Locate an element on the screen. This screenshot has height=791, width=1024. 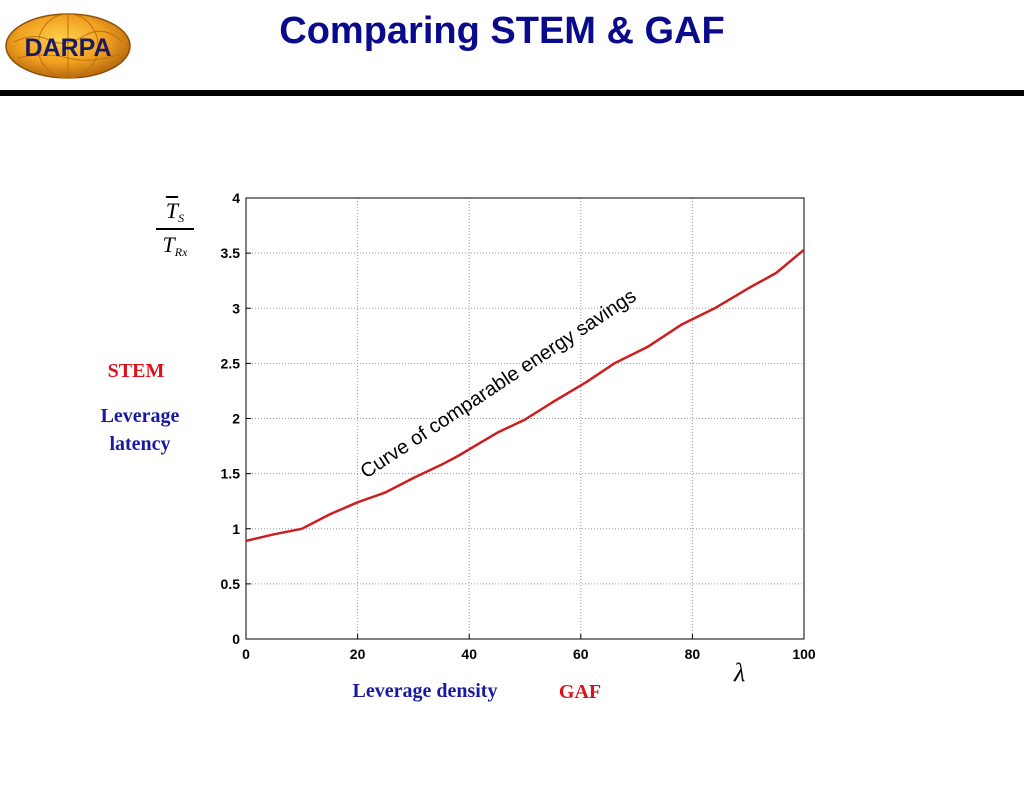
title-rule is located at coordinates (512, 93).